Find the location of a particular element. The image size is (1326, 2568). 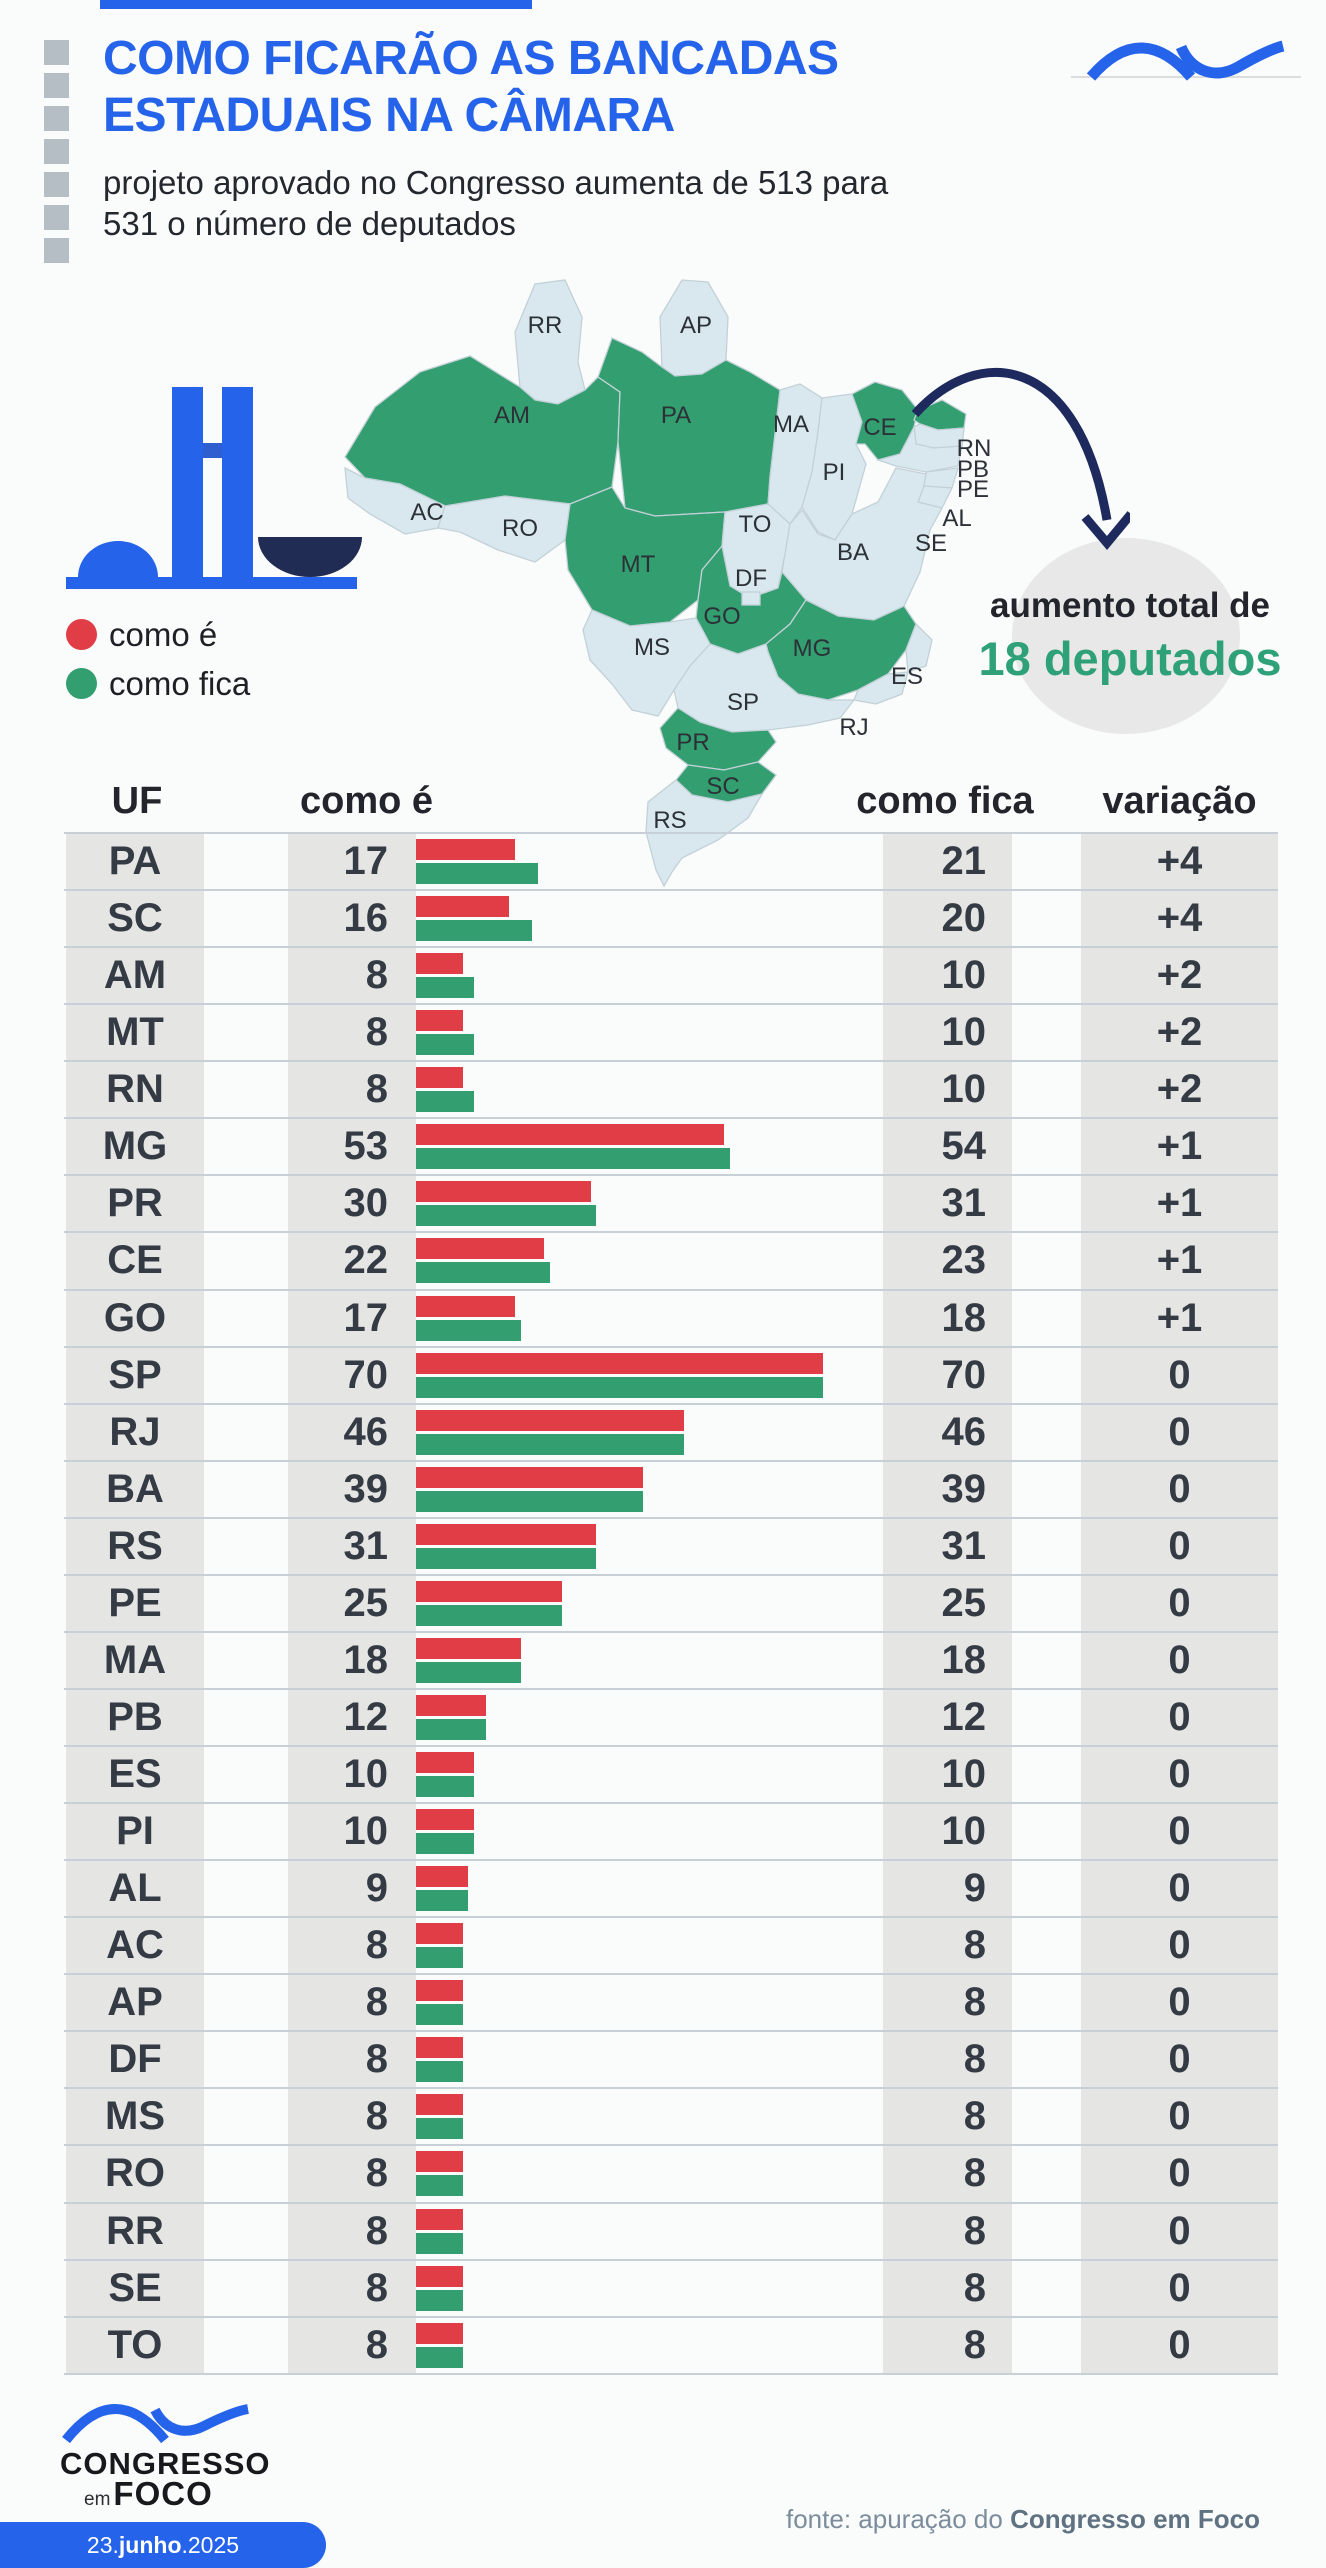

uf-cell: PE is located at coordinates (135, 1603).